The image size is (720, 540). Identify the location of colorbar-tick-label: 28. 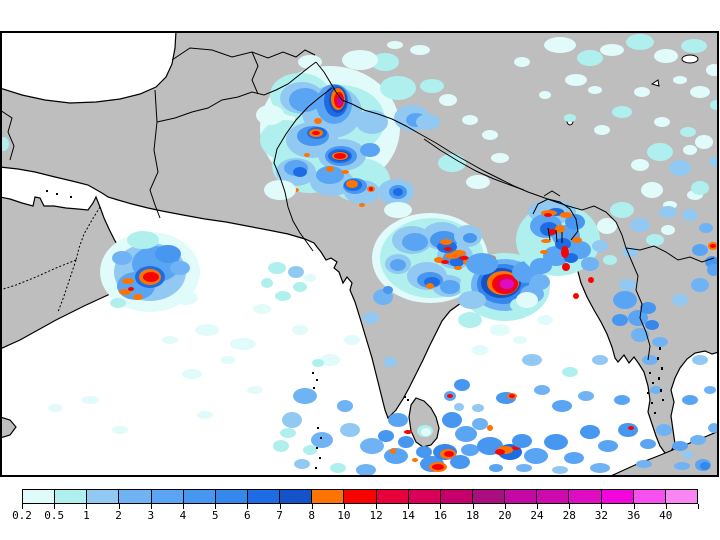
(569, 515).